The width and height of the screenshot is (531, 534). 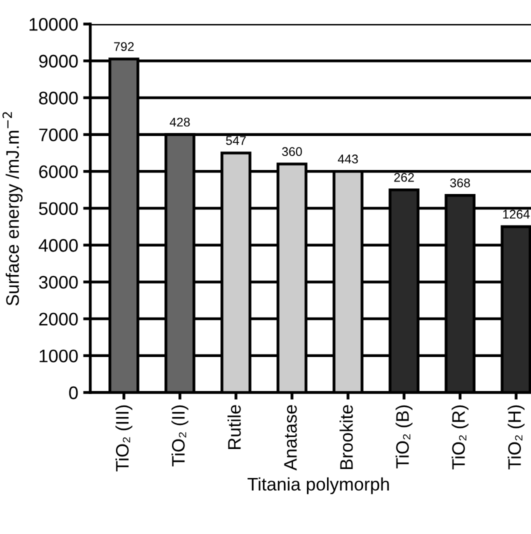 I want to click on x-tick-label: TiO₂ (H), so click(x=516, y=437).